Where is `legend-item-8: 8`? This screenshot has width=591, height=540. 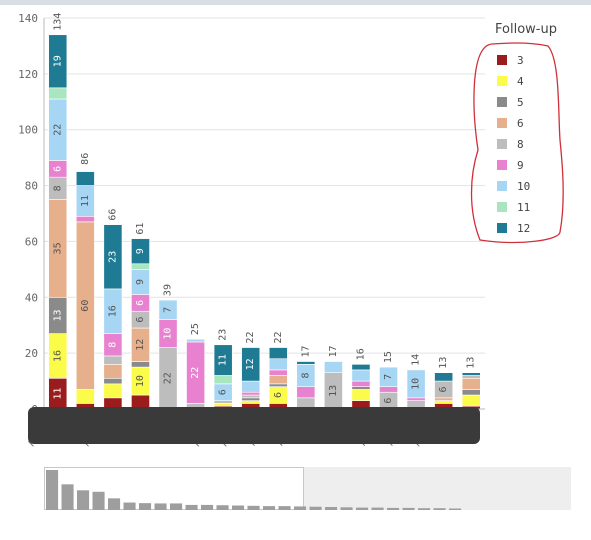 legend-item-8: 8 is located at coordinates (510, 144).